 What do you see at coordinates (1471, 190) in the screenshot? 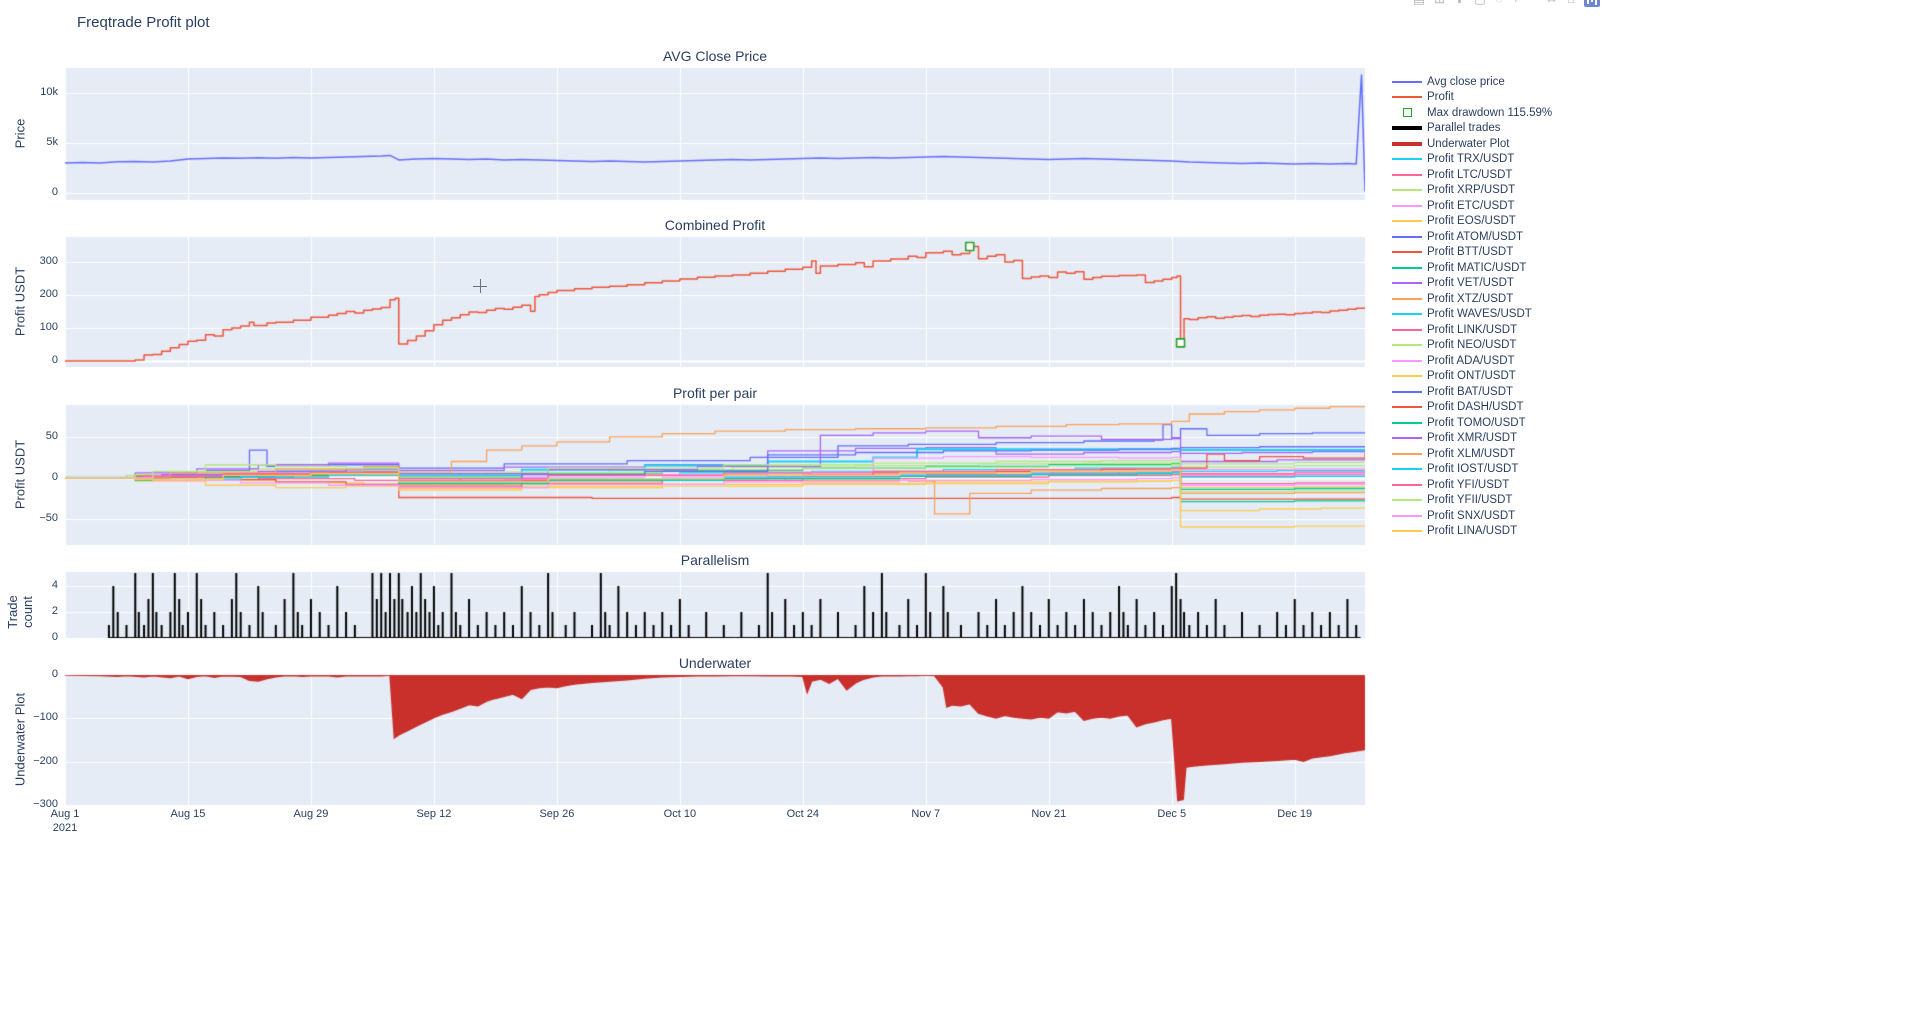
I see `legend-label: Profit XRP/USDT` at bounding box center [1471, 190].